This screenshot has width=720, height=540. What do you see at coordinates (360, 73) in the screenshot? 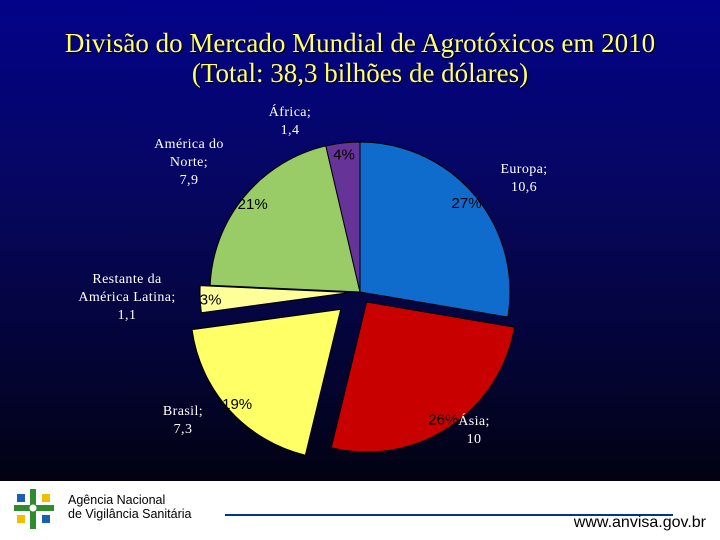
I see `chart-subtitle: (Total: 38,3 bilhões de dólares)` at bounding box center [360, 73].